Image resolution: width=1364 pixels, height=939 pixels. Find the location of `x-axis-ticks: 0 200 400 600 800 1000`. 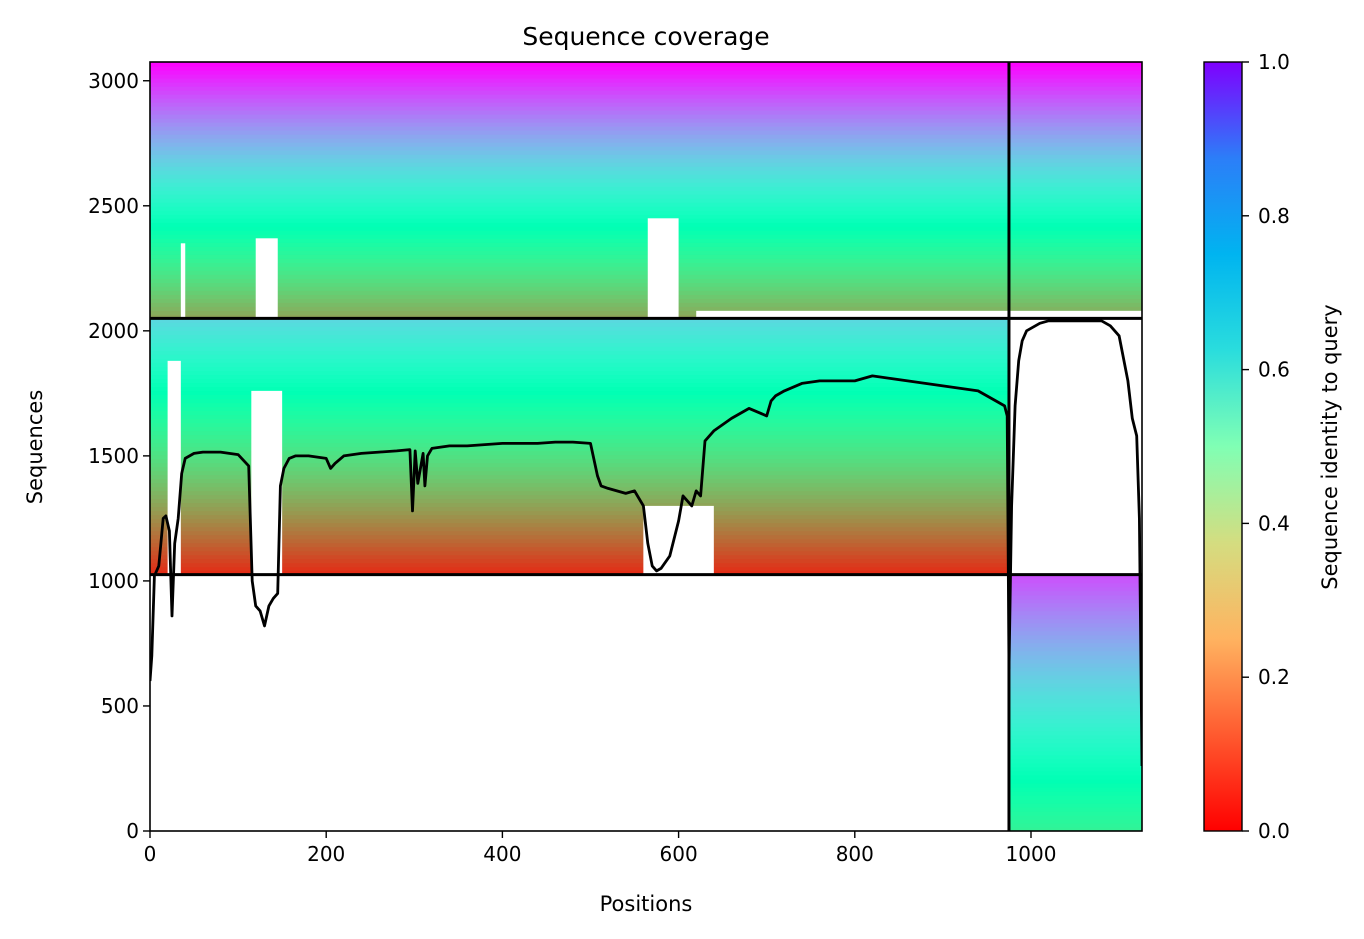

x-axis-ticks: 0 200 400 600 800 1000 is located at coordinates (600, 848).